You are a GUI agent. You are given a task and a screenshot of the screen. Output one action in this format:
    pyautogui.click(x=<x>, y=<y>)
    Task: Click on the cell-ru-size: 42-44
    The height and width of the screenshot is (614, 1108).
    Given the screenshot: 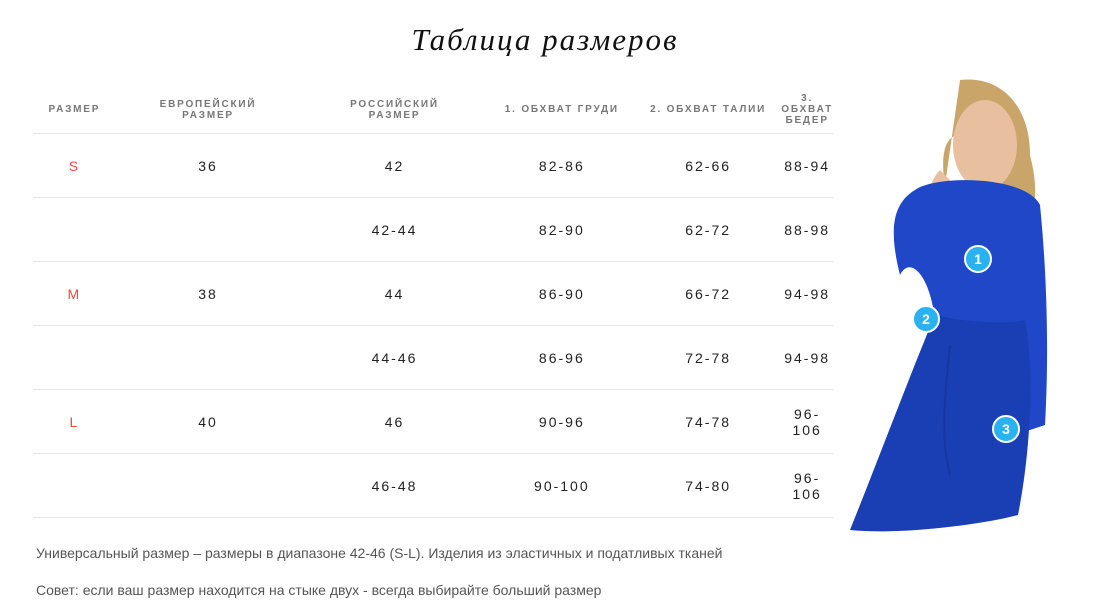 What is the action you would take?
    pyautogui.click(x=394, y=229)
    